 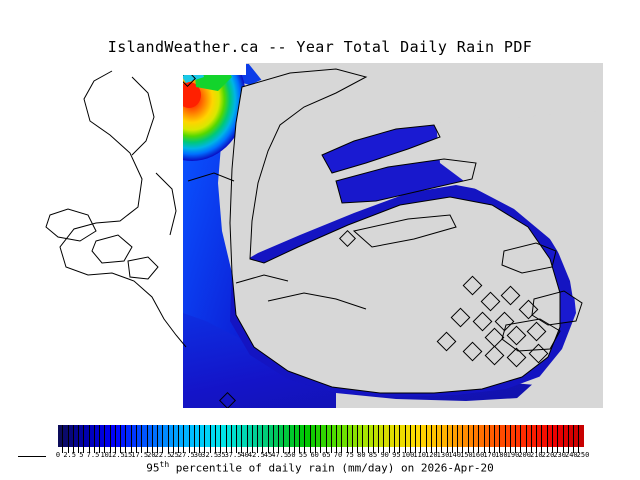 What do you see at coordinates (443, 455) in the screenshot?
I see `colorbar-tick-label: 130` at bounding box center [443, 455].